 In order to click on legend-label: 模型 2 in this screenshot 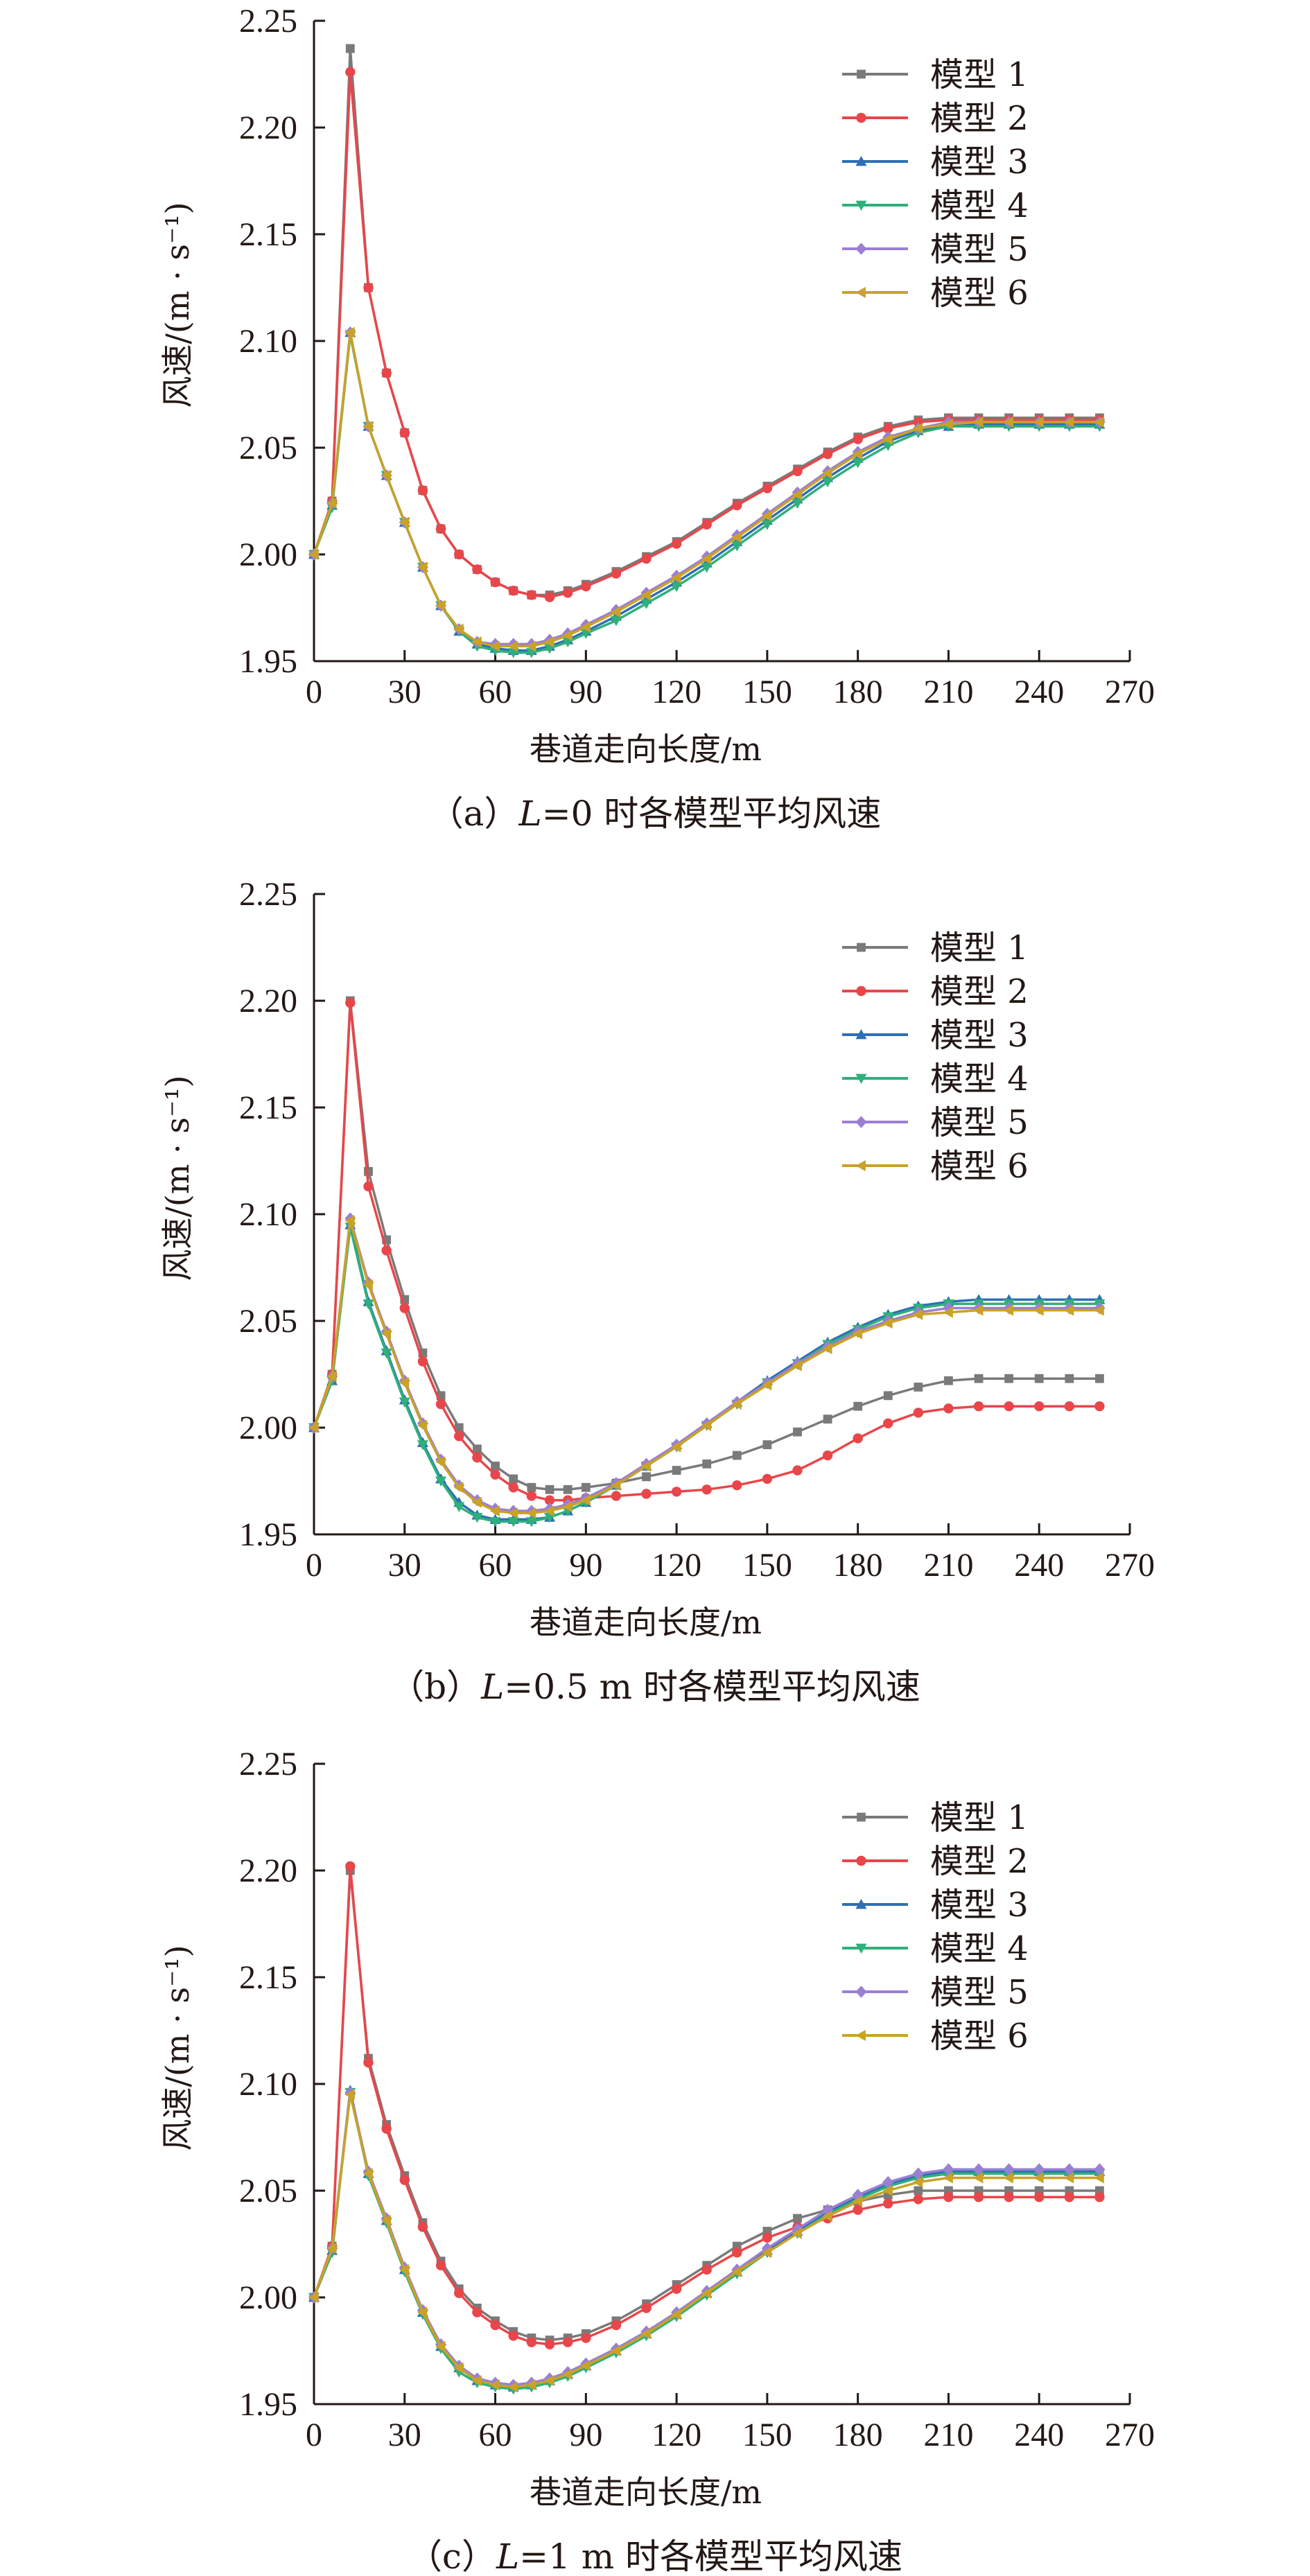, I will do `click(980, 118)`.